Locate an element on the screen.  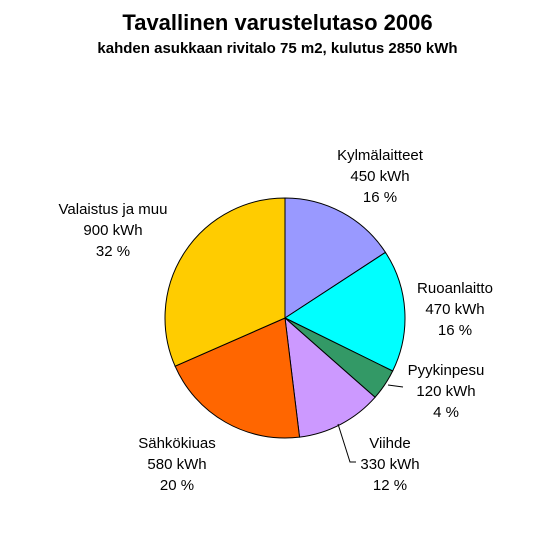
slice-label-name-ruoanlaitto: Ruoanlaitto is located at coordinates (455, 288).